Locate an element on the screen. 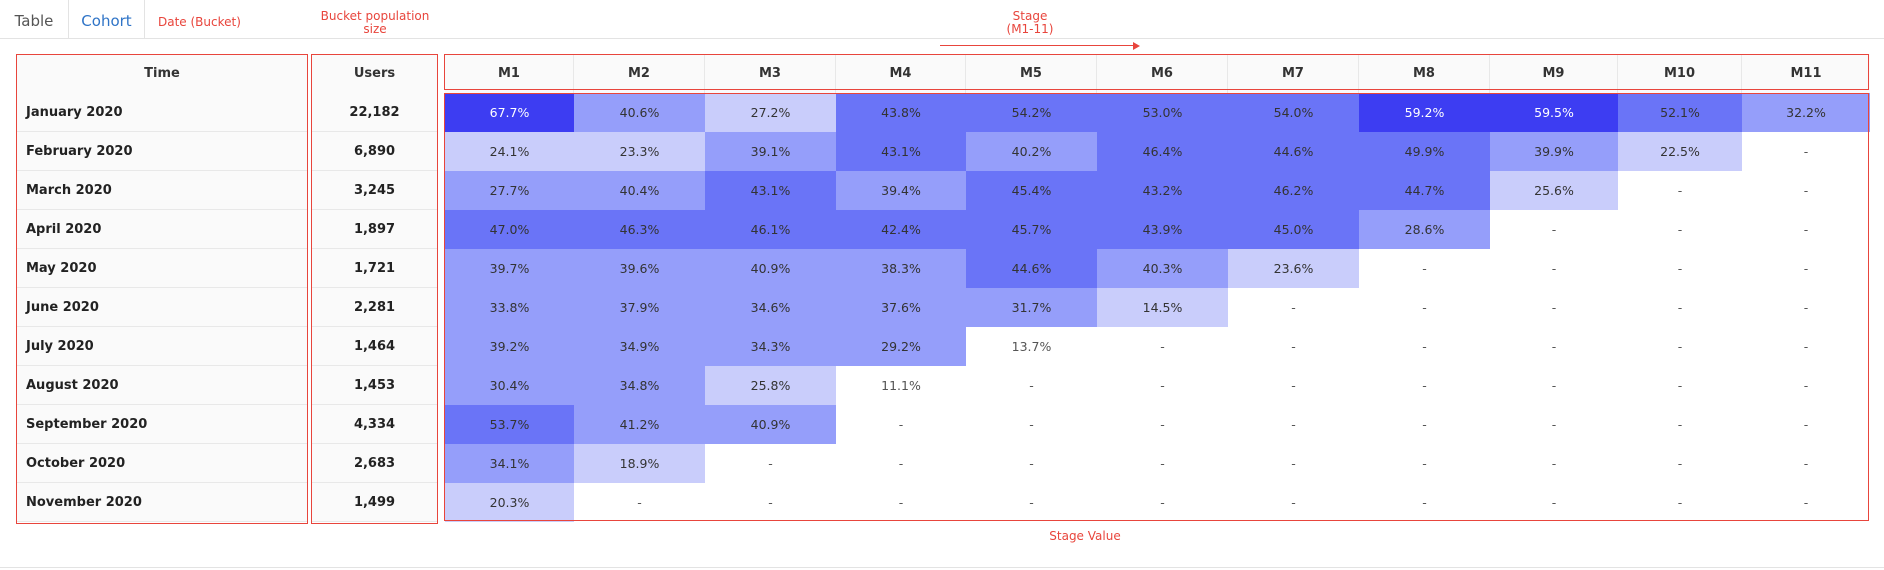  stage-value-cell: 46.3% is located at coordinates (639, 229).